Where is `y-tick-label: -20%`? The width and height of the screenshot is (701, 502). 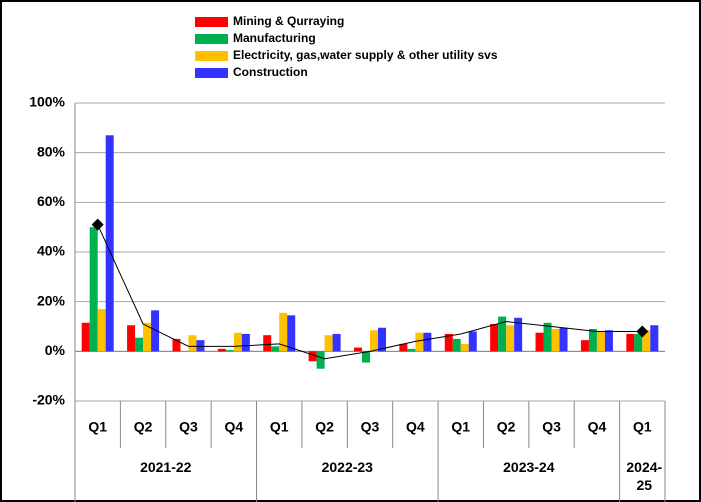
y-tick-label: -20% is located at coordinates (48, 400).